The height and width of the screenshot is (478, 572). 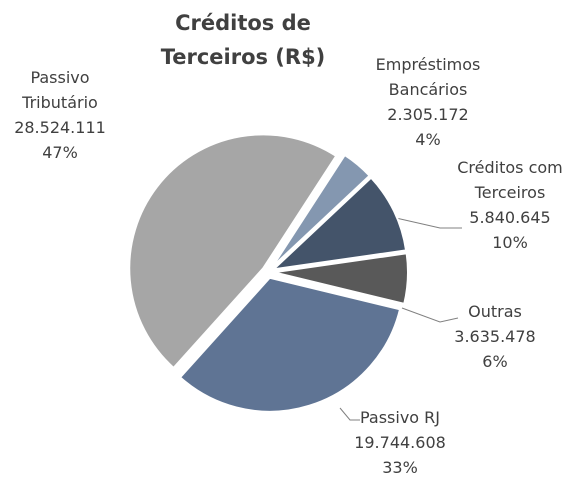 What do you see at coordinates (495, 311) in the screenshot?
I see `category-label: Outras` at bounding box center [495, 311].